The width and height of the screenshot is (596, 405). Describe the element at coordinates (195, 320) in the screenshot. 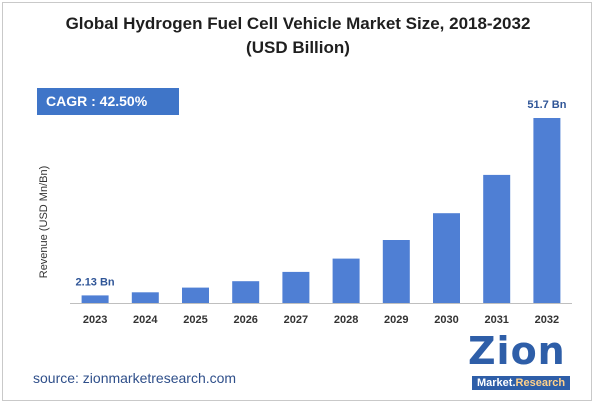

I see `x-tick-2025: 2025` at that location.